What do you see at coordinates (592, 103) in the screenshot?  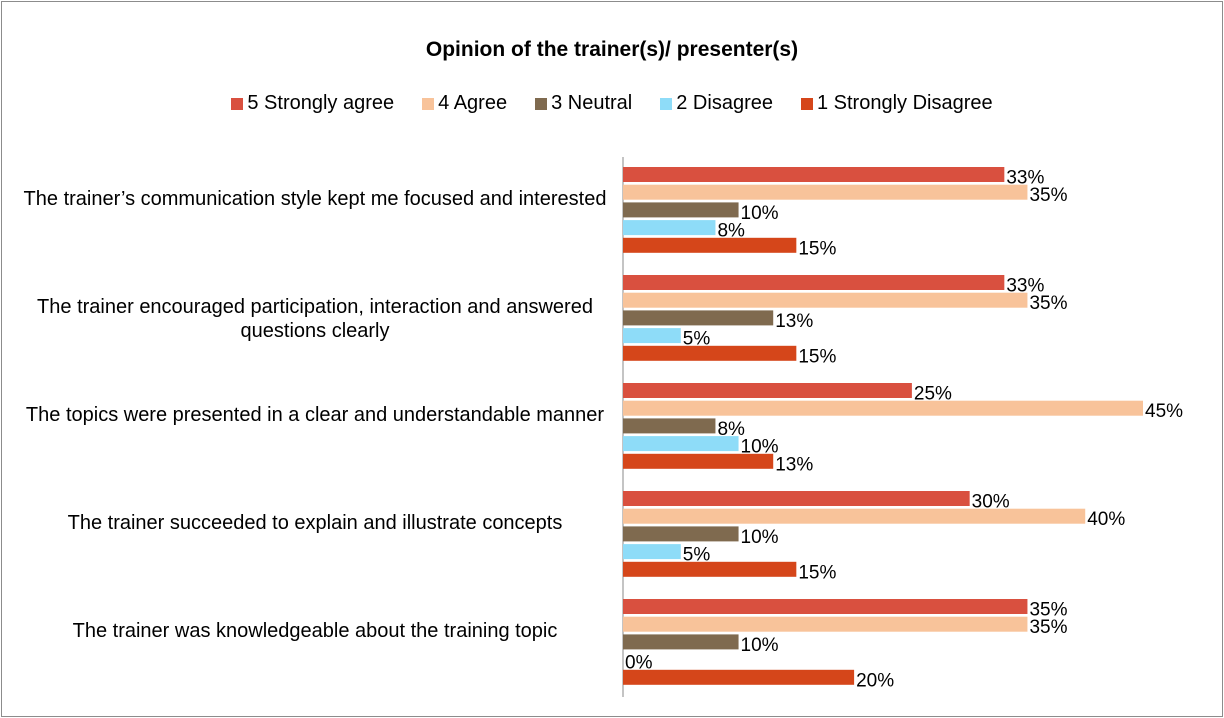 I see `legend-label: 3 Neutral` at bounding box center [592, 103].